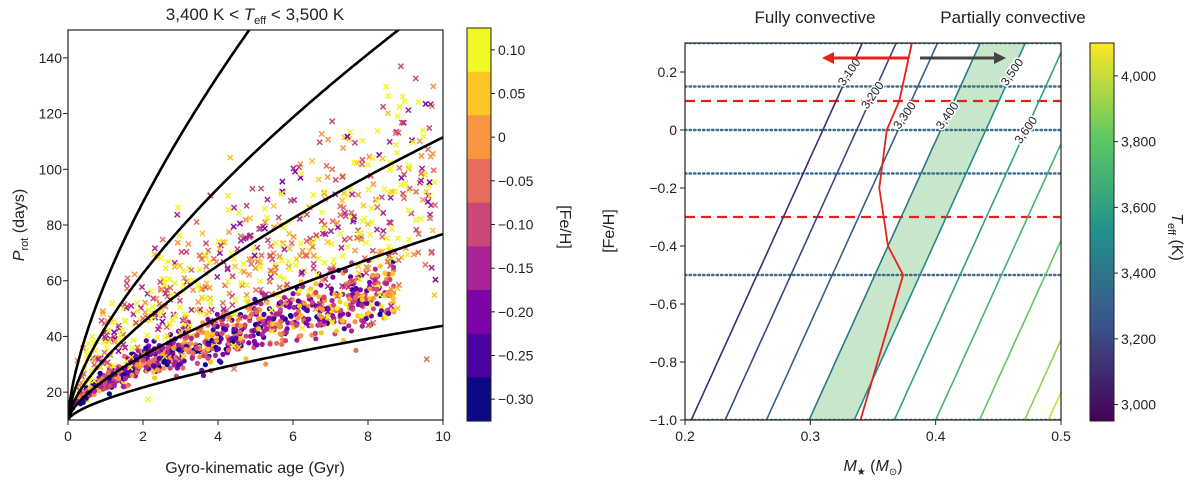 Image resolution: width=1200 pixels, height=484 pixels. Describe the element at coordinates (811, 436) in the screenshot. I see `right-x-tick-label: 0.3` at that location.